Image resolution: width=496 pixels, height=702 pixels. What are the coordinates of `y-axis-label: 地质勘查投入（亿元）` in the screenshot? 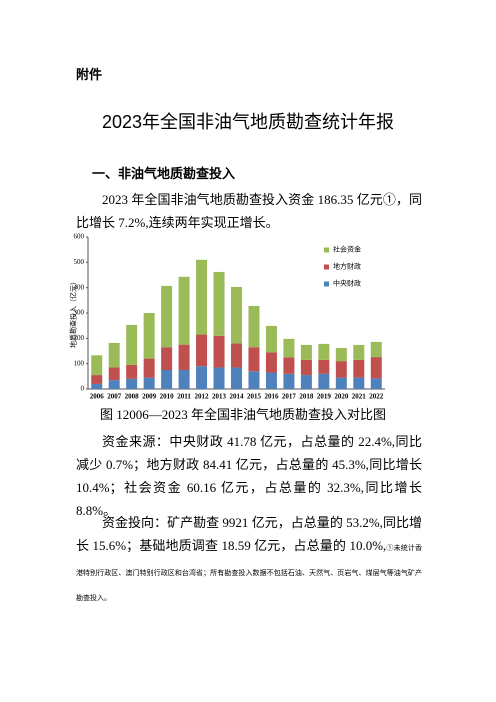 It's located at (73, 313).